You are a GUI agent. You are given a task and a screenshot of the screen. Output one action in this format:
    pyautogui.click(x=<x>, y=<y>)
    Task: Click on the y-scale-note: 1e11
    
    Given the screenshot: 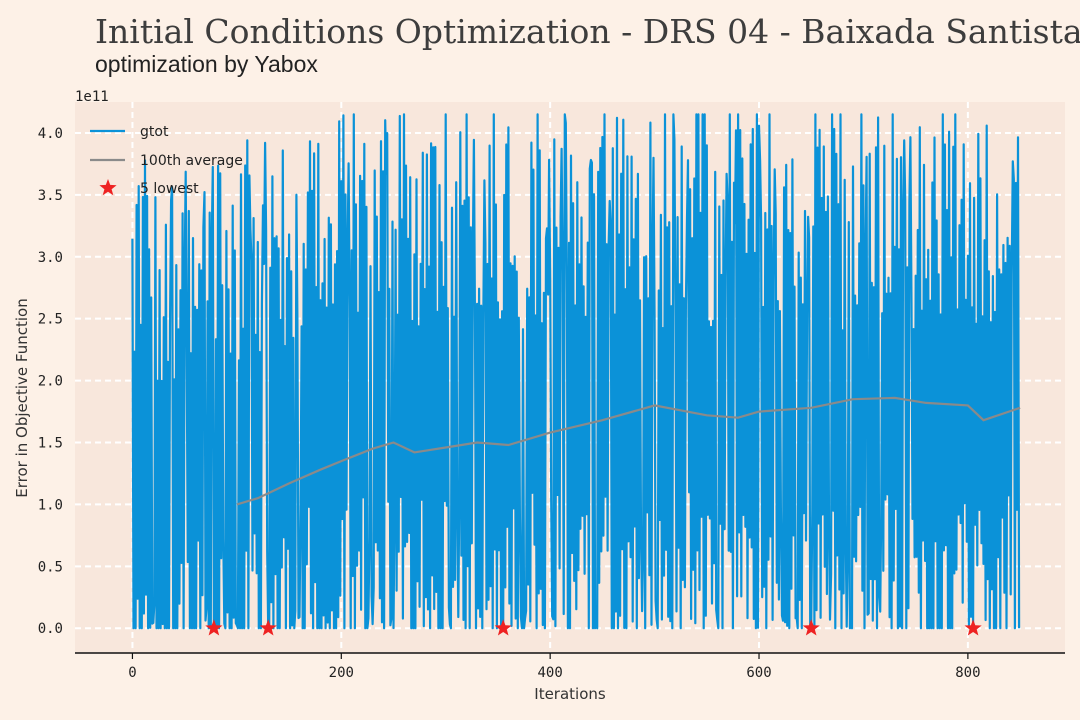 What is the action you would take?
    pyautogui.click(x=92, y=97)
    